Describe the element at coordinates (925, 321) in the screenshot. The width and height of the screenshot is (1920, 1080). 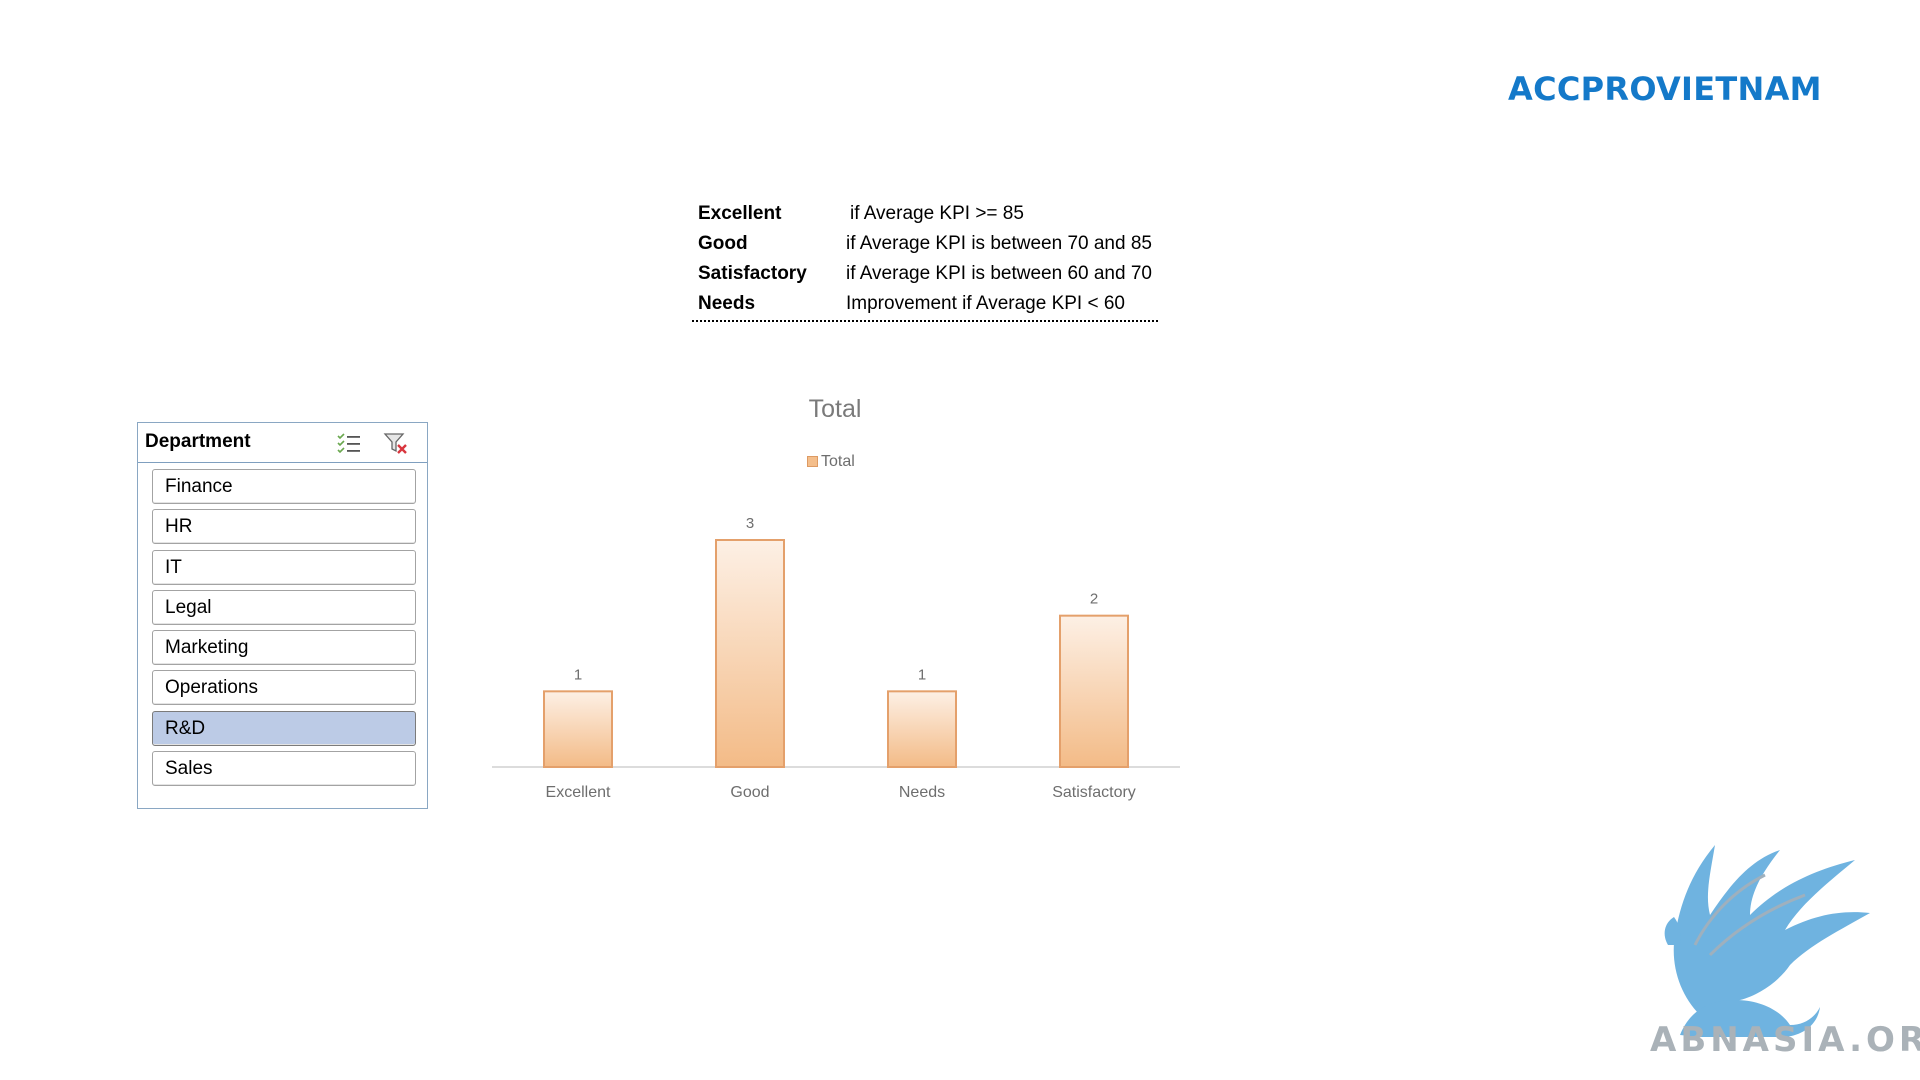
I see `rules-underline` at that location.